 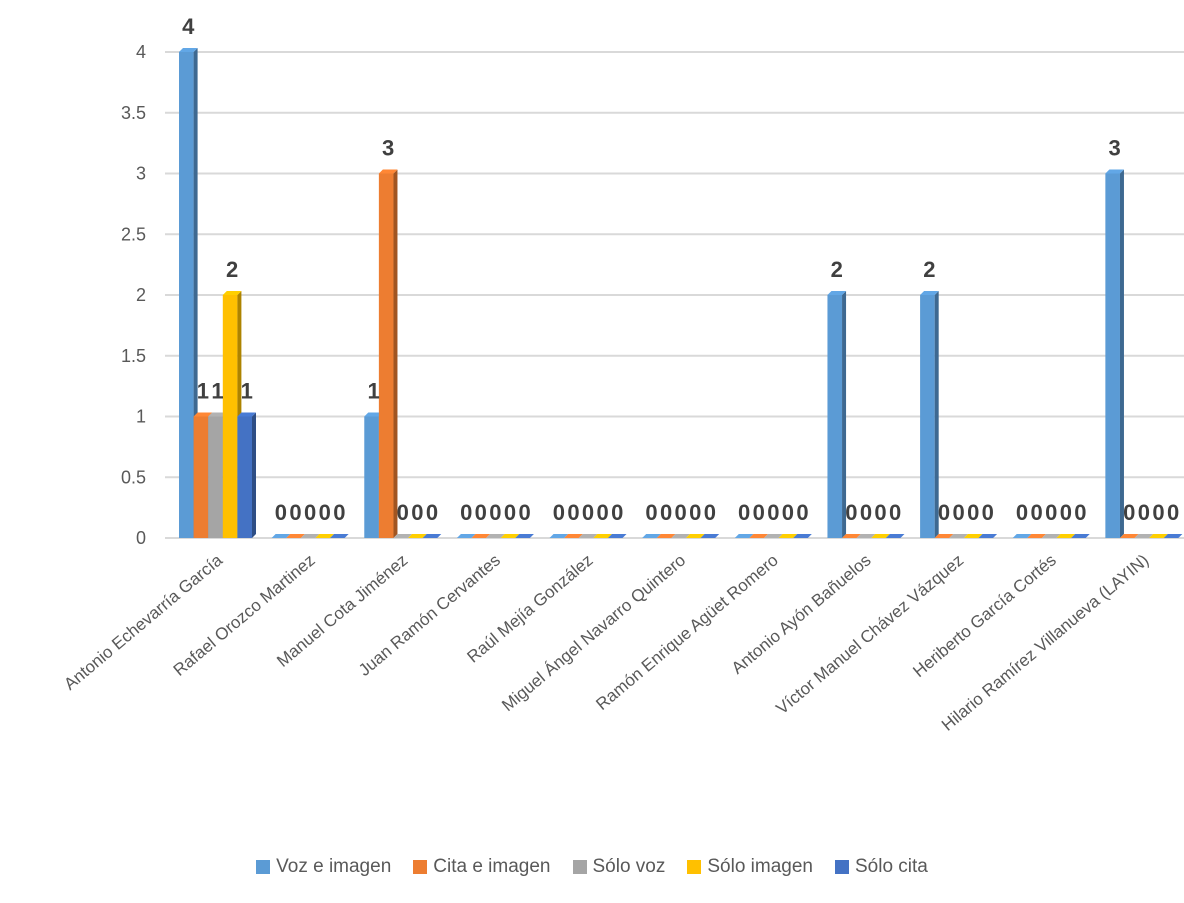 I want to click on legend-label: Sólo cita, so click(x=891, y=866).